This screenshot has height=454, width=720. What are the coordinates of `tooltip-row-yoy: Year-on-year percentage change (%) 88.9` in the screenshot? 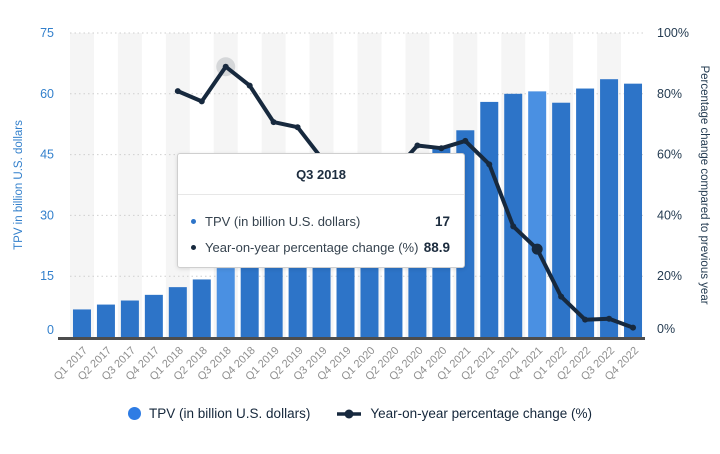 It's located at (320, 247).